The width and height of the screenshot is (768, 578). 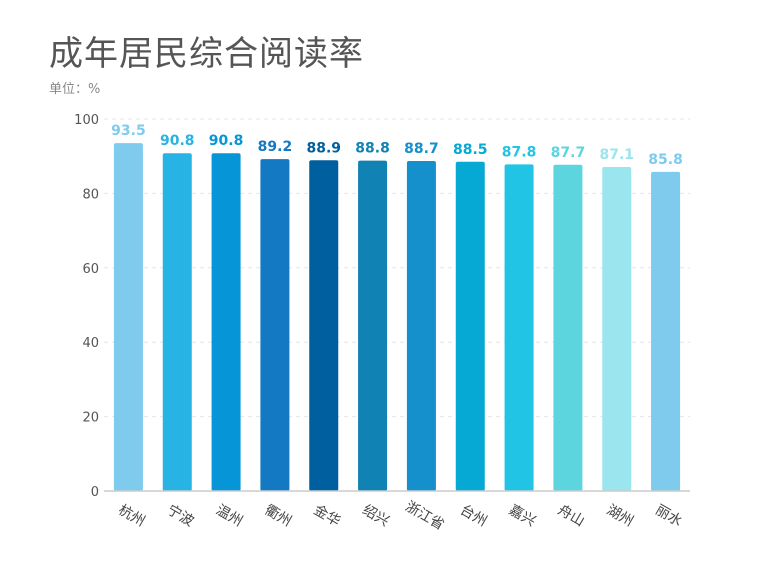 I want to click on data-label: 88.5, so click(x=470, y=150).